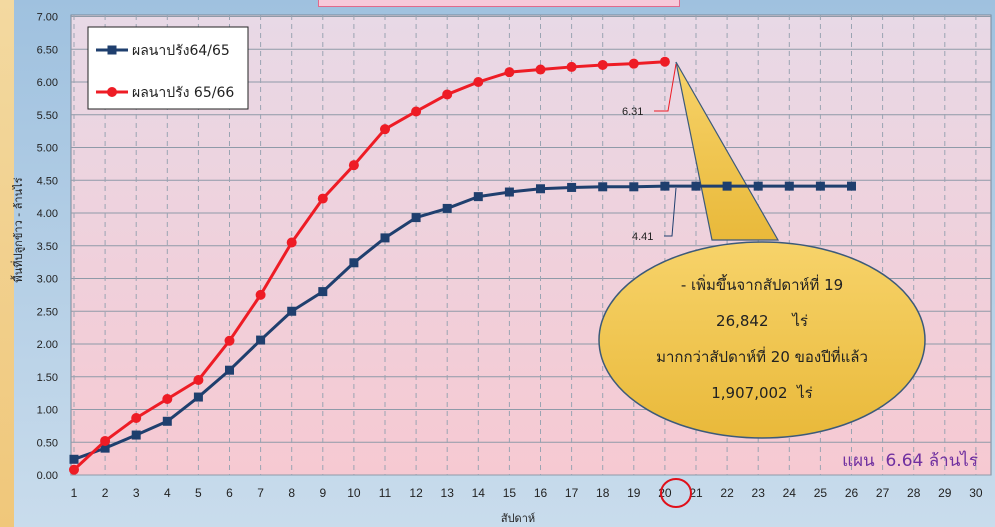  I want to click on y-tick-label: 1.50, so click(47, 378).